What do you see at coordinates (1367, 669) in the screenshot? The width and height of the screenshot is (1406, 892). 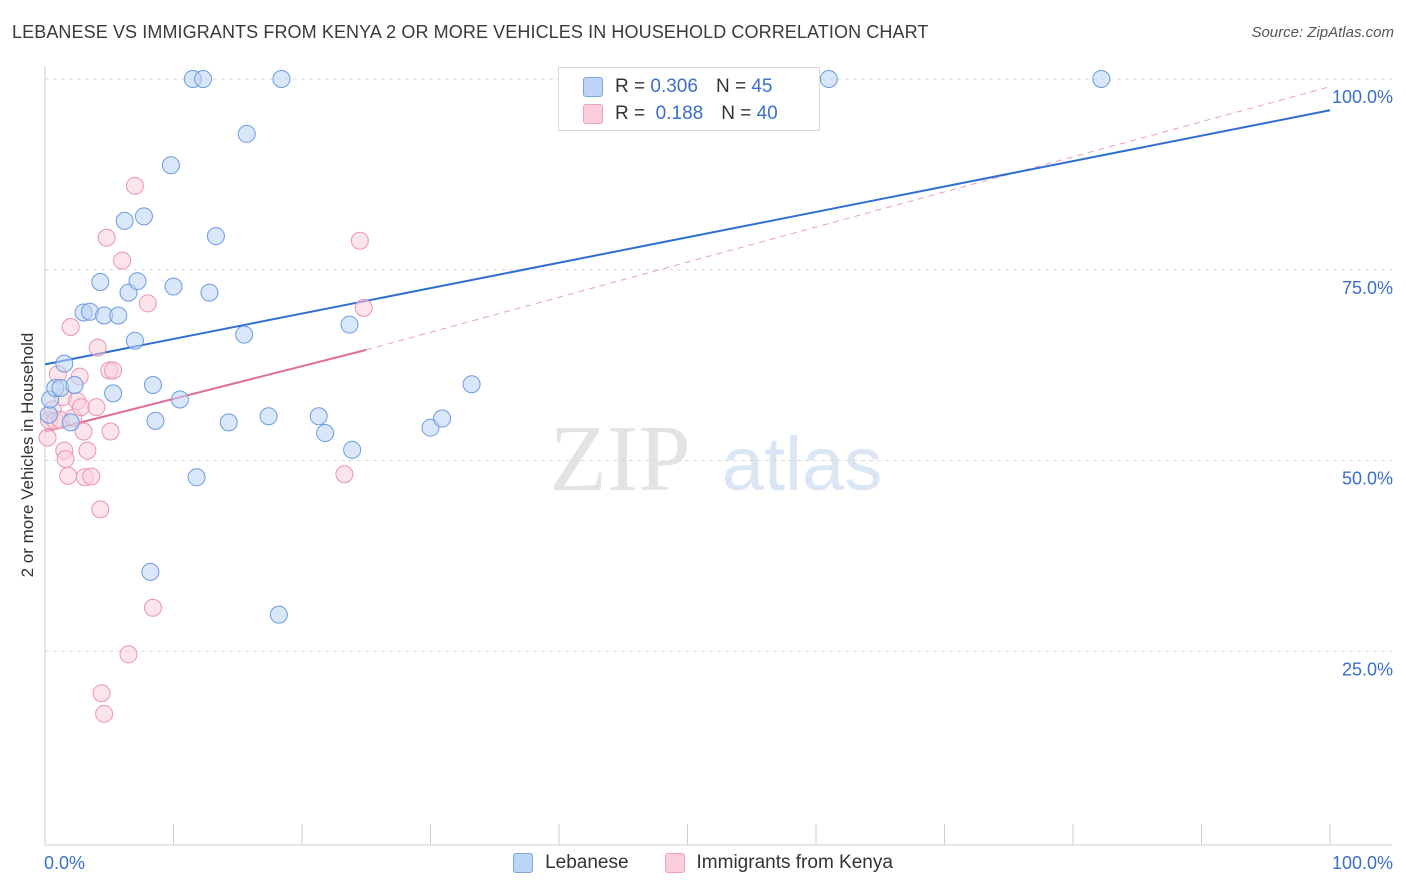 I see `y-tick-label: 25.0%` at bounding box center [1367, 669].